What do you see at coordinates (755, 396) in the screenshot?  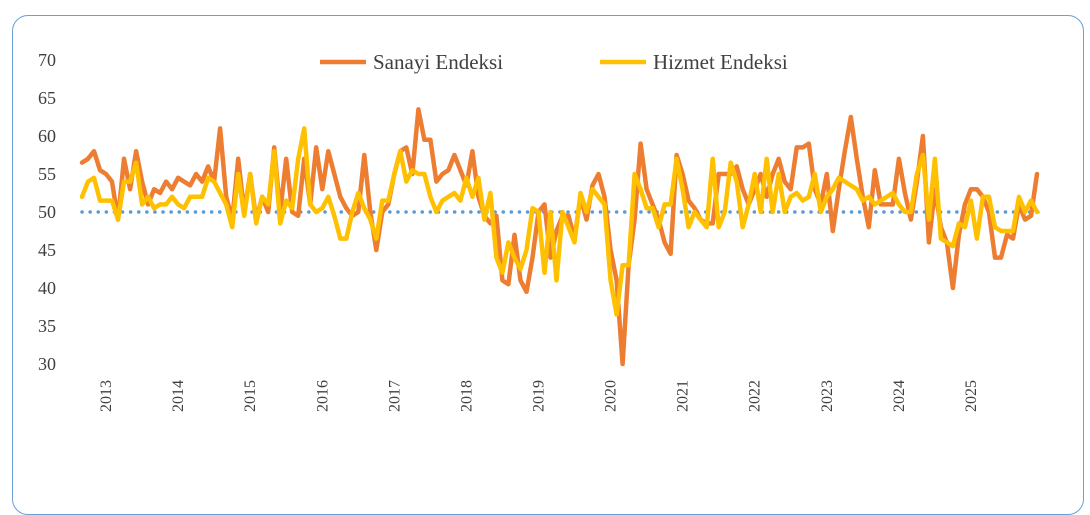 I see `x-tick-label: 2022` at bounding box center [755, 396].